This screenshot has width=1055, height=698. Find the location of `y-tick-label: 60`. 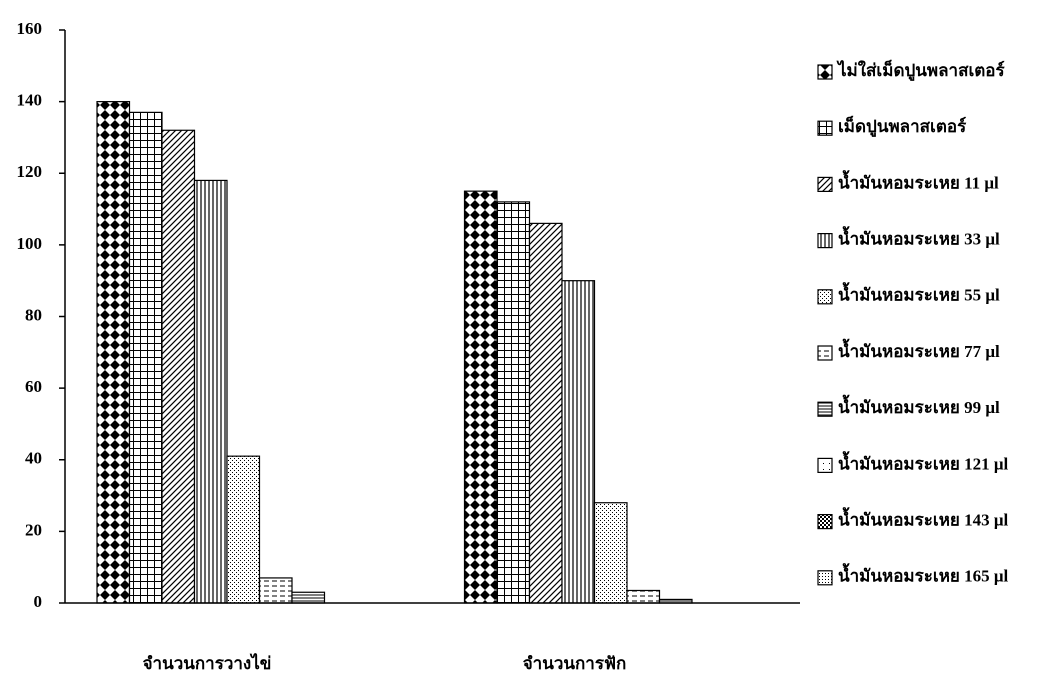

y-tick-label: 60 is located at coordinates (33, 386).